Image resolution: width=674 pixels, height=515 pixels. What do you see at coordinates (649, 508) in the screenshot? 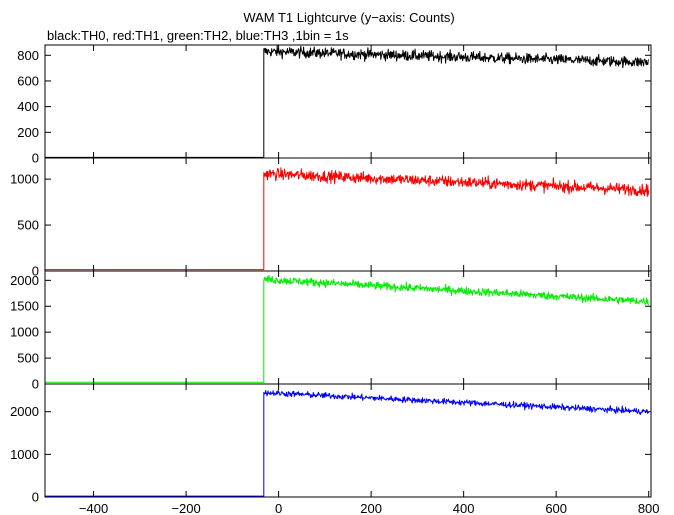
I see `x-tick-label: 800` at bounding box center [649, 508].